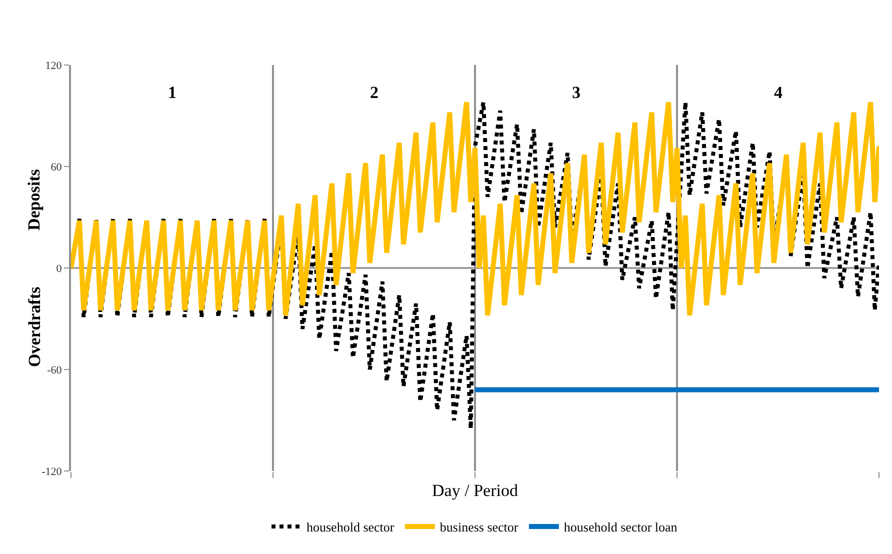 The width and height of the screenshot is (892, 554). What do you see at coordinates (350, 527) in the screenshot?
I see `legend-label: household sector` at bounding box center [350, 527].